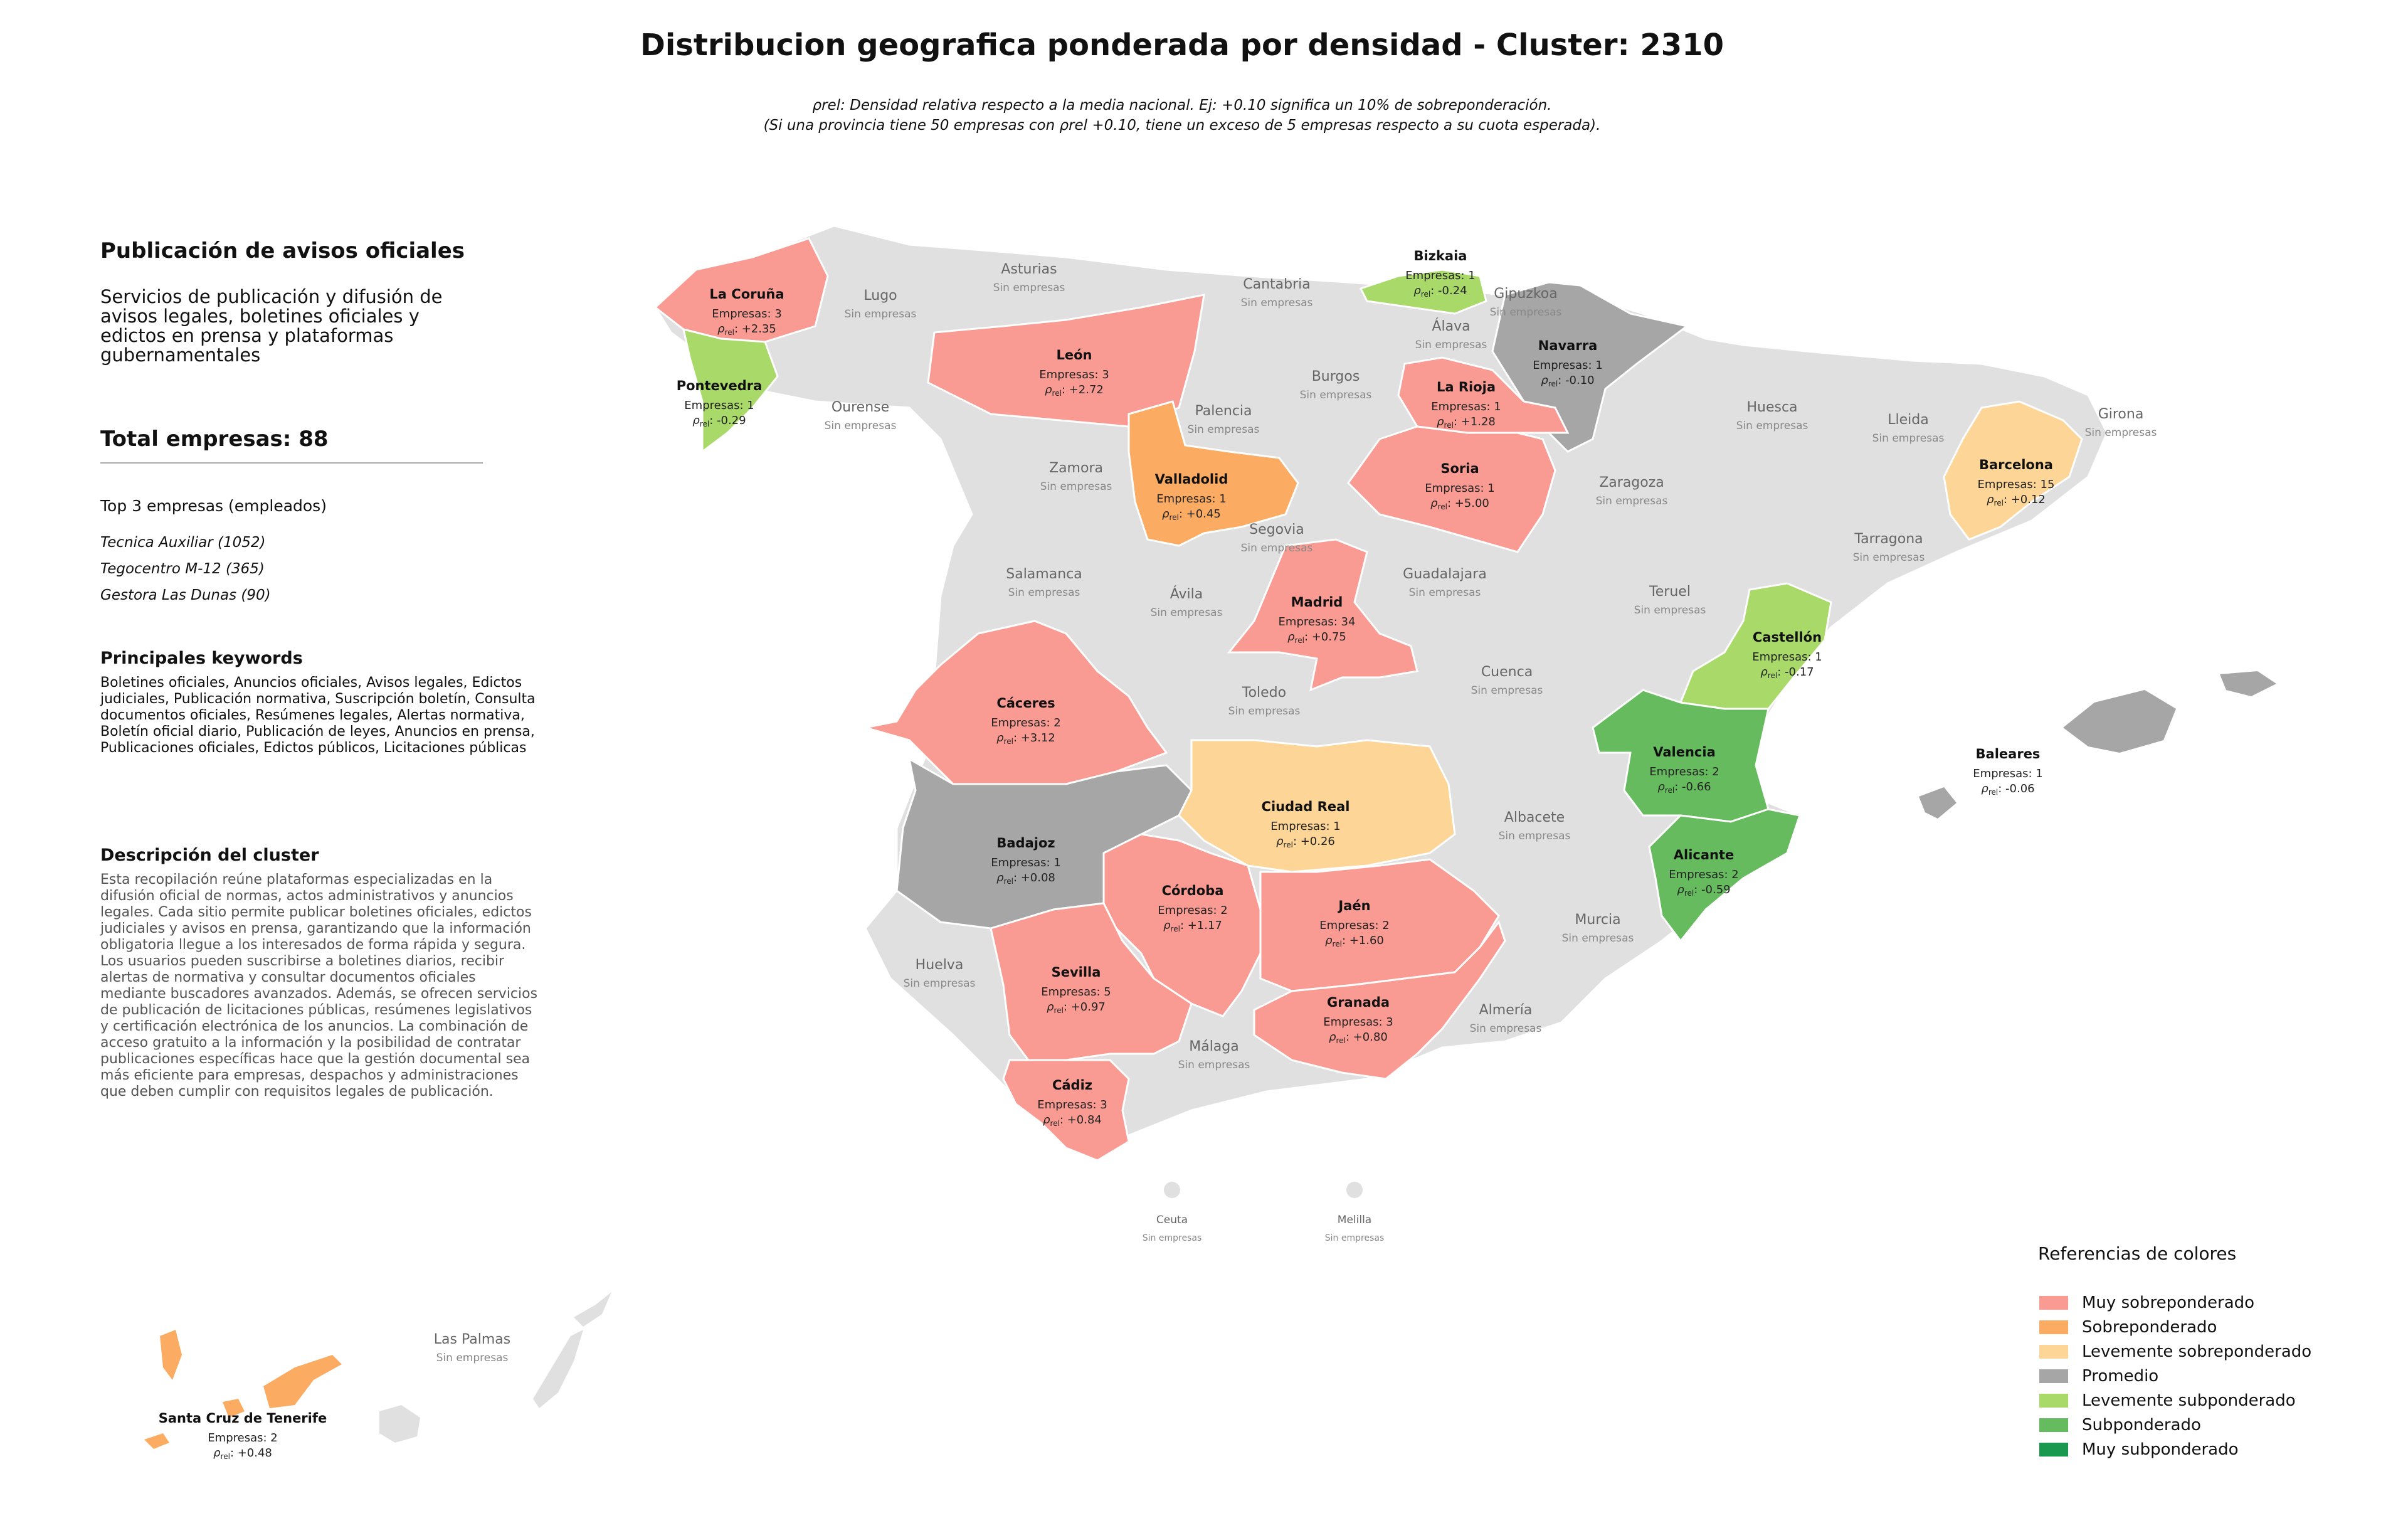 This screenshot has height=1528, width=2408. What do you see at coordinates (1937, 803) in the screenshot?
I see `ibiza-shape` at bounding box center [1937, 803].